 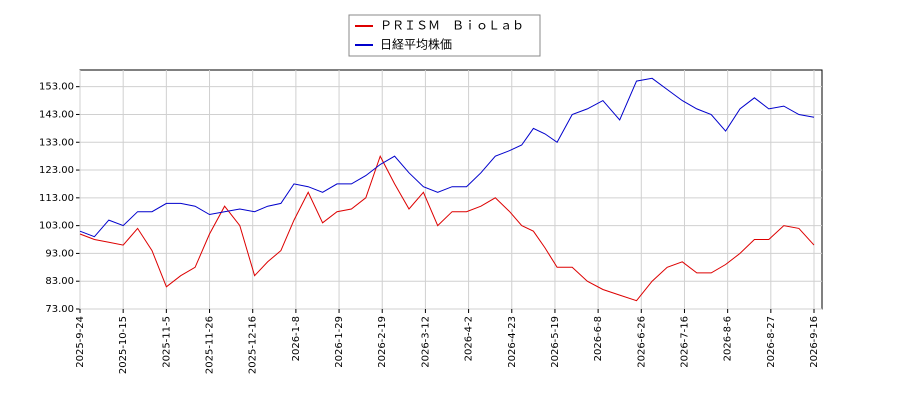 I want to click on legend-label: 日経平均株価, so click(x=416, y=44).